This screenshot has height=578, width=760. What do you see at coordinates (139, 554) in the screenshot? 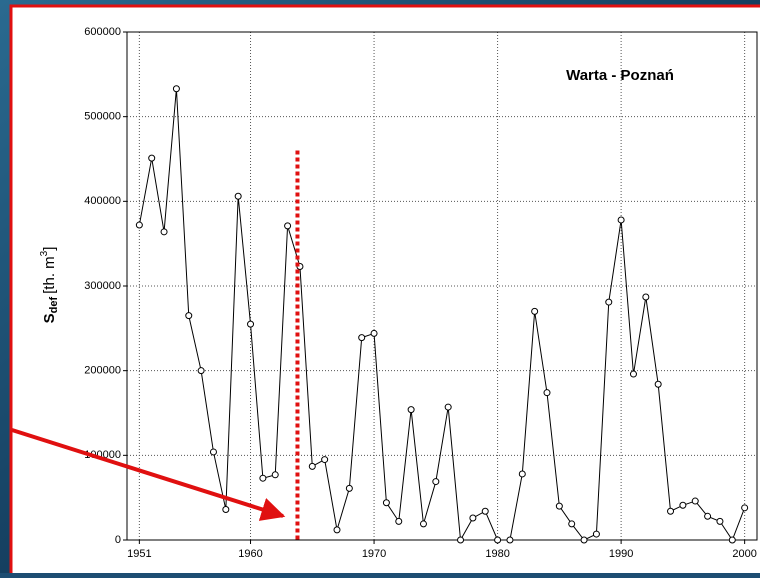
I see `x-tick-label: 1951` at bounding box center [139, 554].